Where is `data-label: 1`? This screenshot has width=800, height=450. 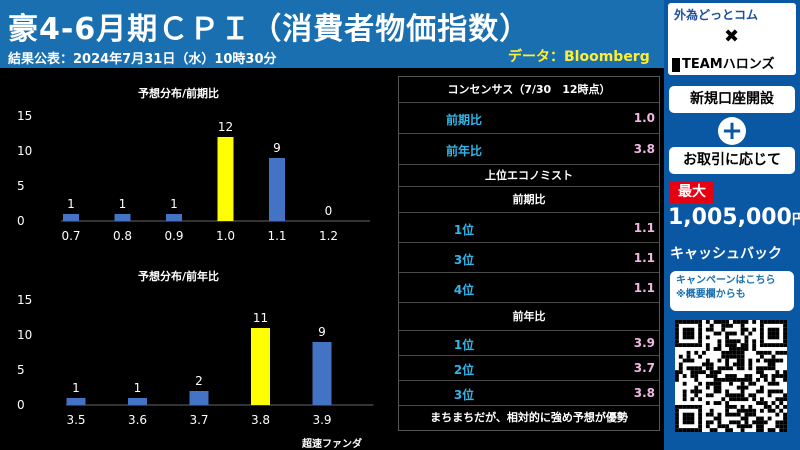 data-label: 1 is located at coordinates (123, 204).